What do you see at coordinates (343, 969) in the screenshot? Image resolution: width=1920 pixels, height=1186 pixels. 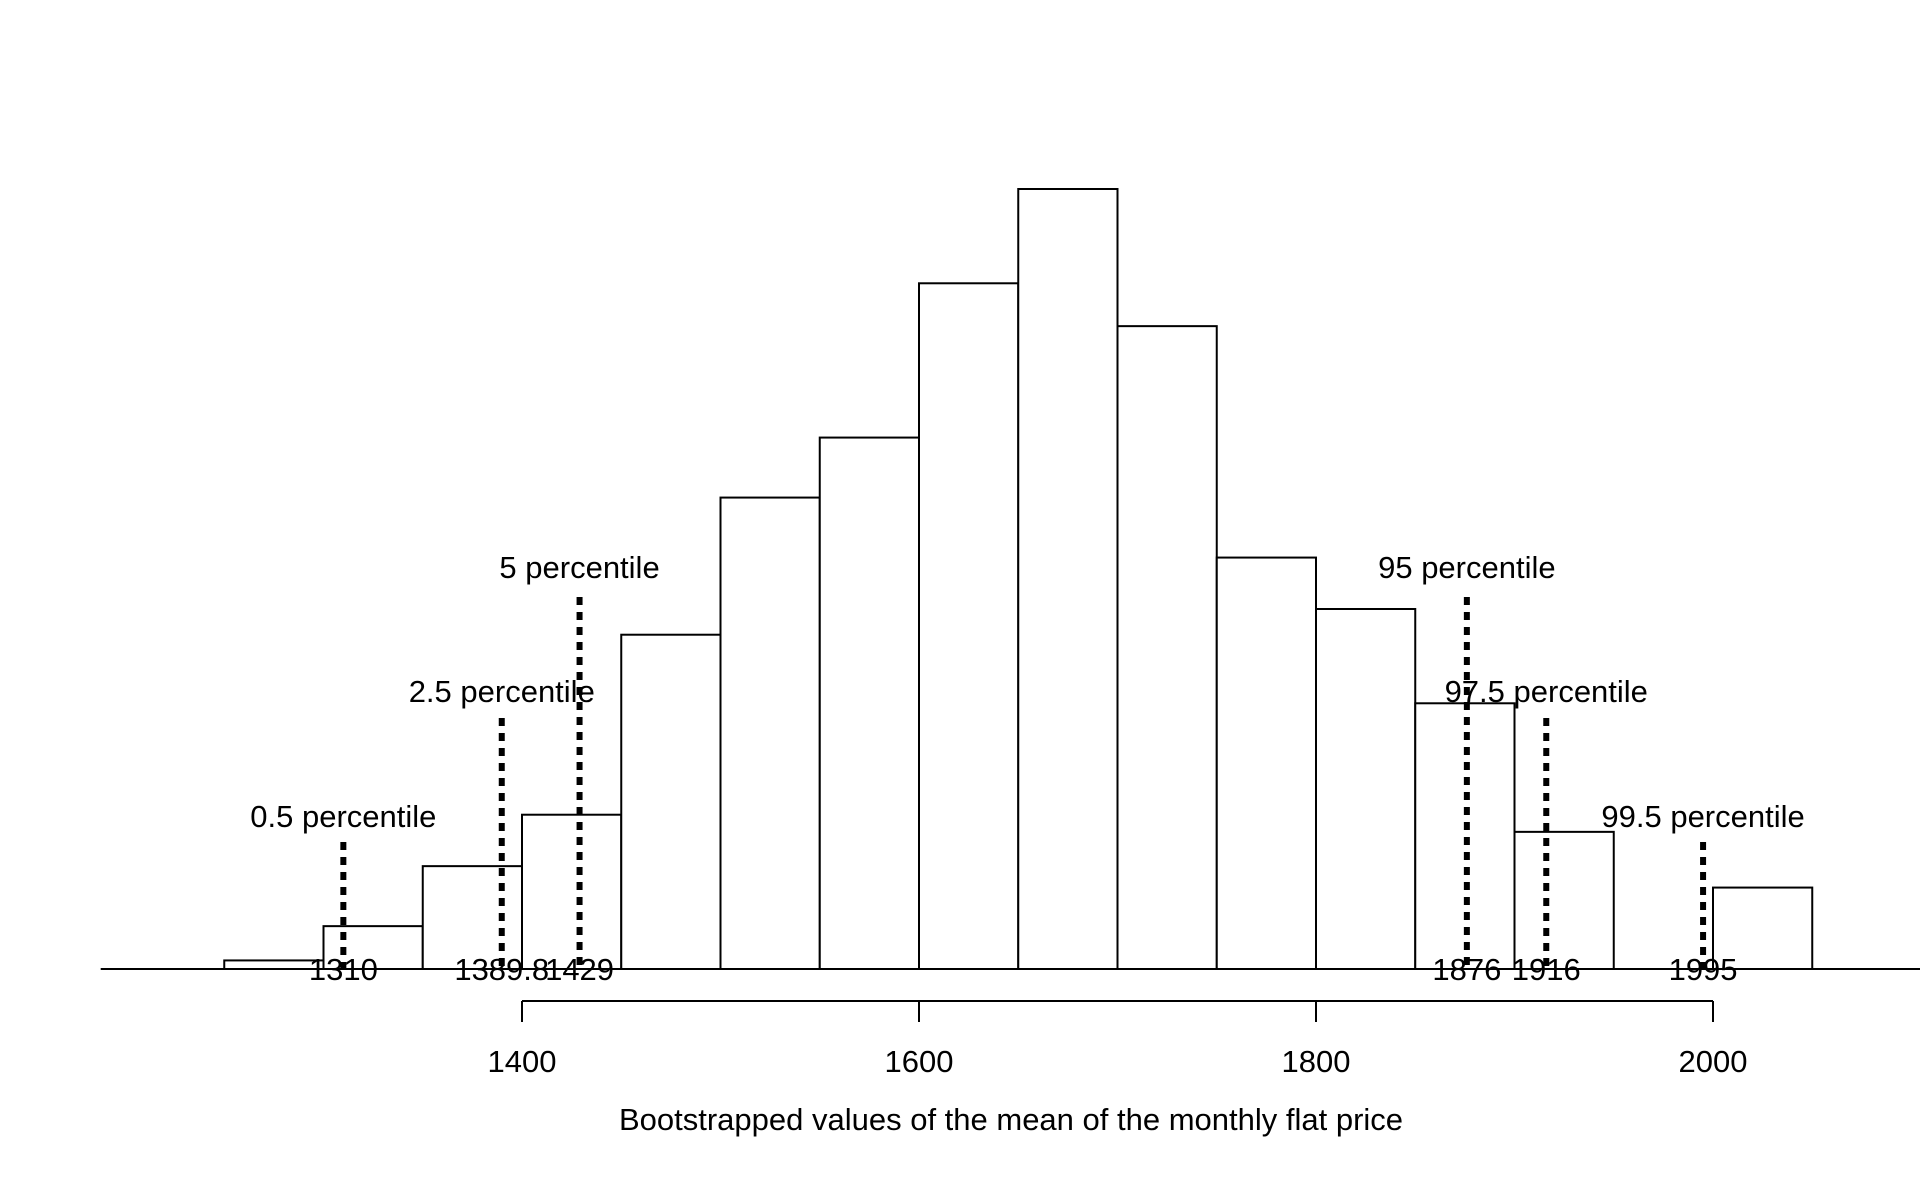 I see `percentile-value: 1310` at bounding box center [343, 969].